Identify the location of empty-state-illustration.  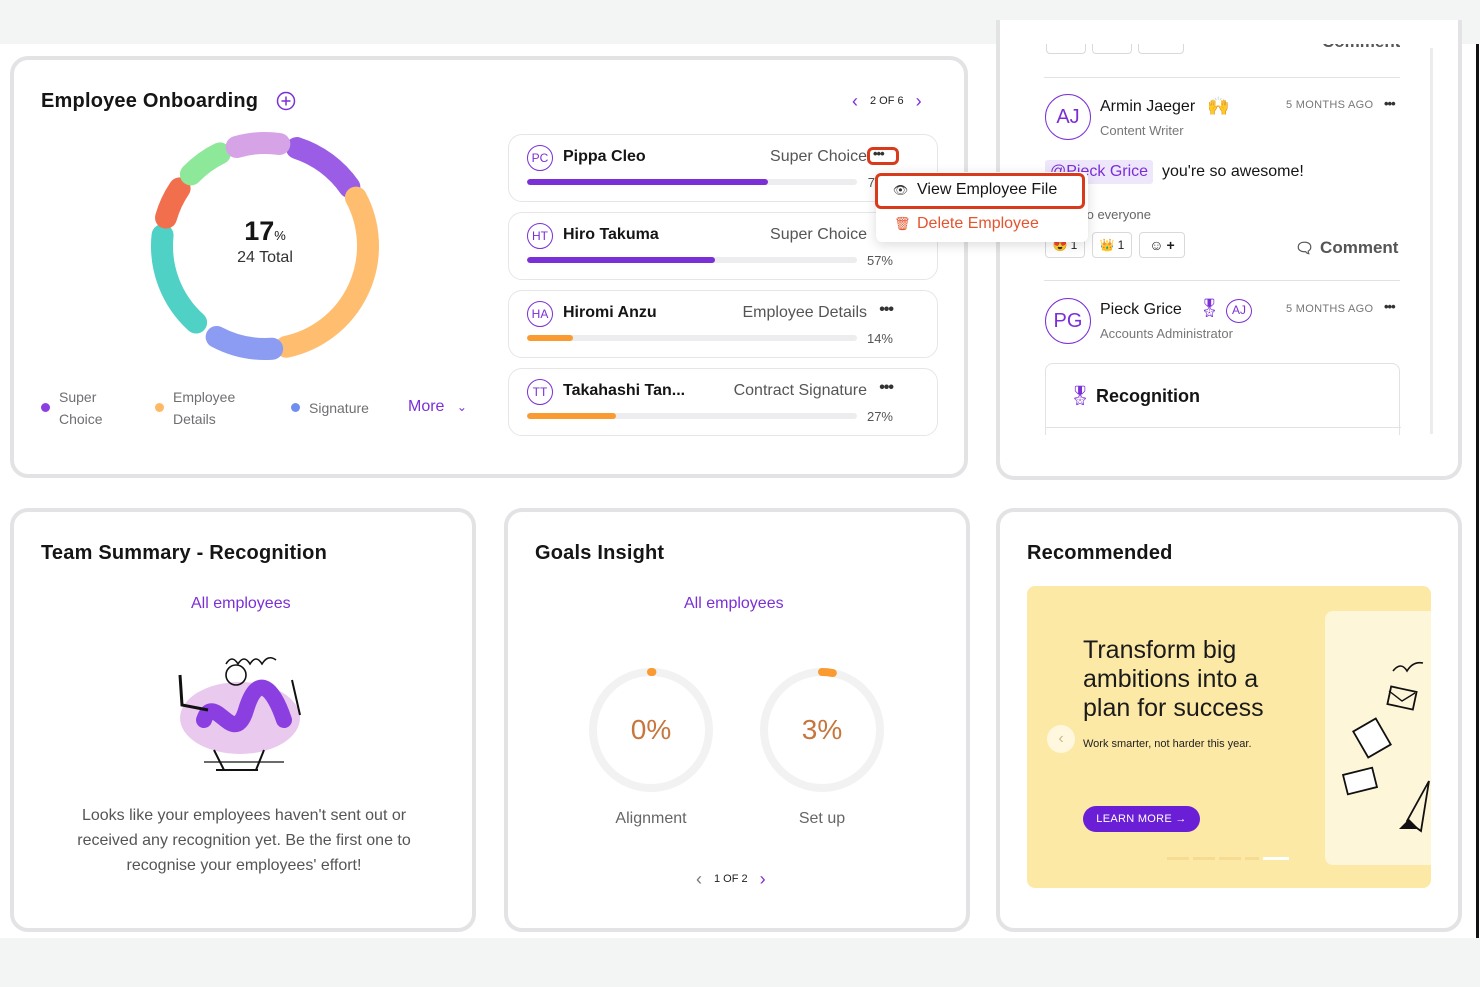
(239, 713).